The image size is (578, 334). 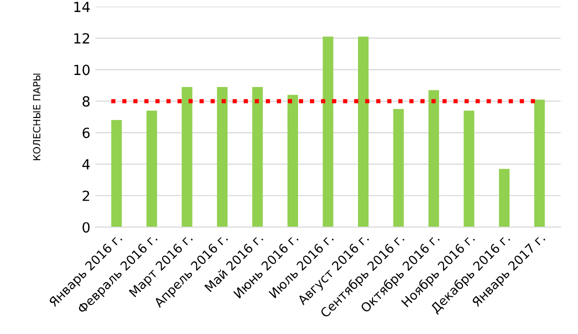 I want to click on y-axis-title: КОЛЕСНЫЕ ПАРЫ, so click(x=36, y=117).